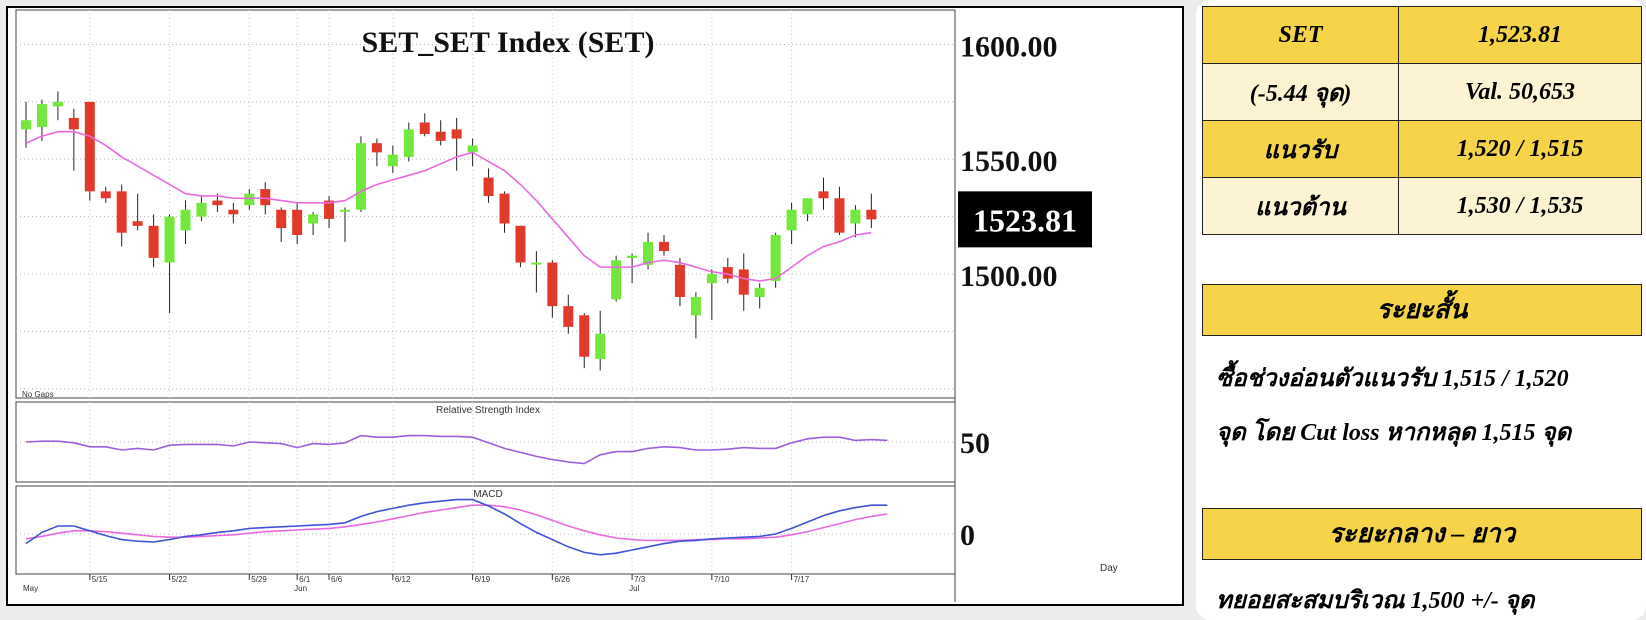 The width and height of the screenshot is (1646, 620). What do you see at coordinates (1520, 206) in the screenshot?
I see `resistance-value: 1,530 / 1,535` at bounding box center [1520, 206].